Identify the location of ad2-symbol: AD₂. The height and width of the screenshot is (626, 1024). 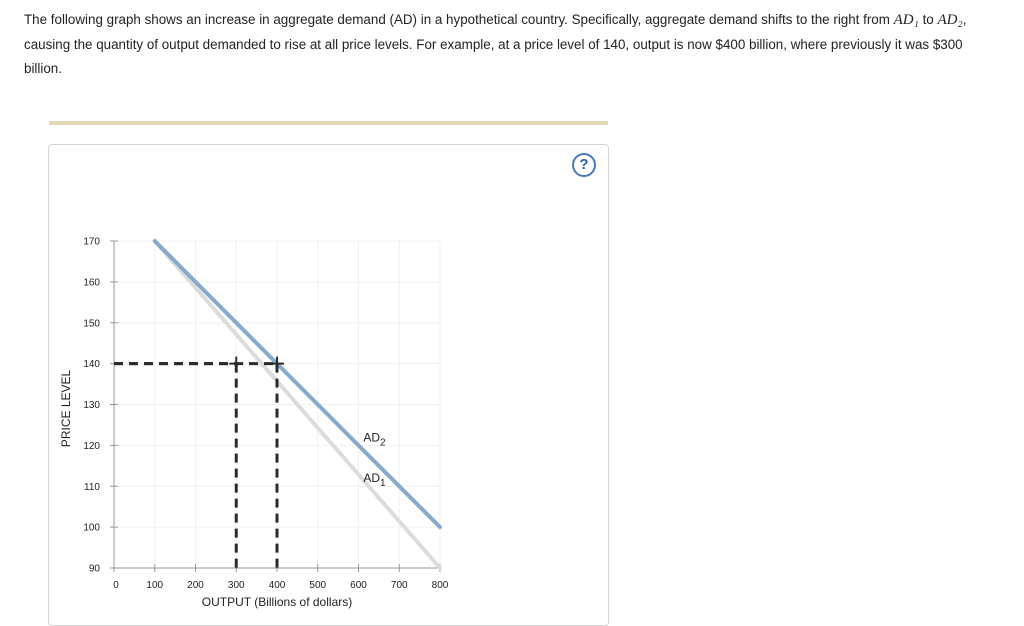
(950, 20).